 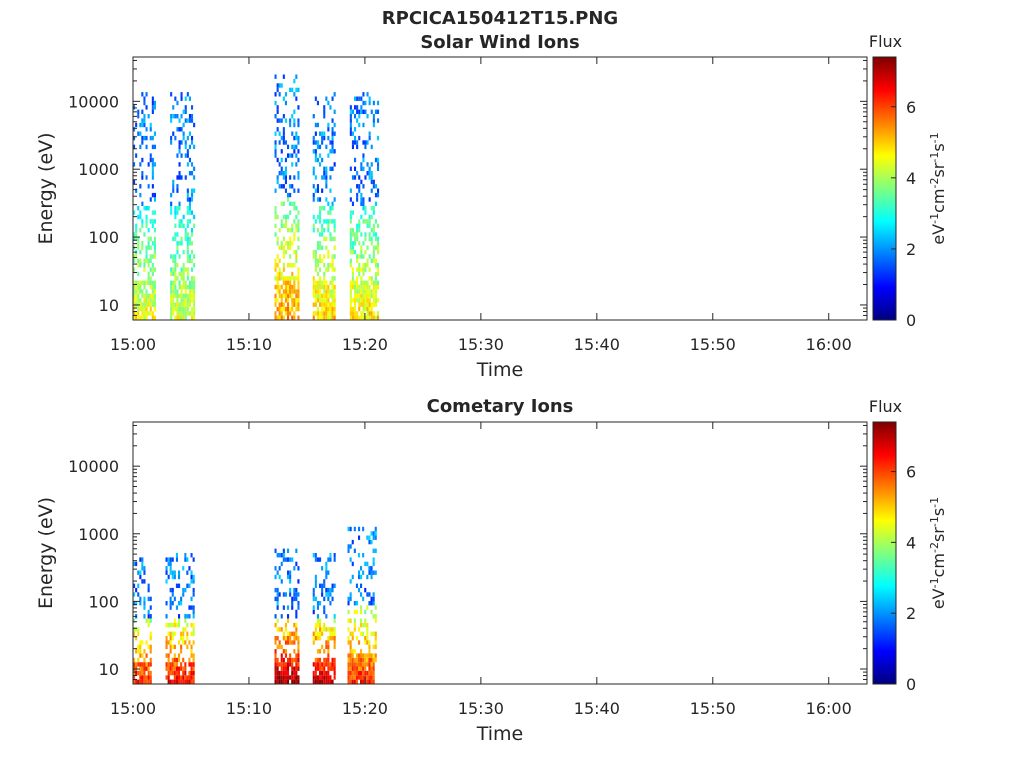 What do you see at coordinates (911, 249) in the screenshot?
I see `colorbar-tick-label: 2` at bounding box center [911, 249].